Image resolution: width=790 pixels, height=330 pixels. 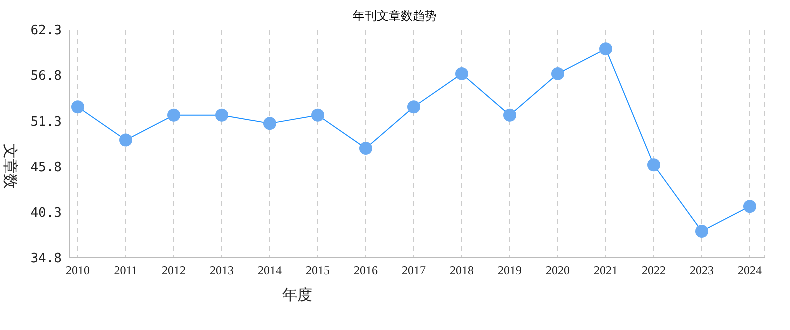 I want to click on x-tick-label: 2010, so click(x=78, y=271).